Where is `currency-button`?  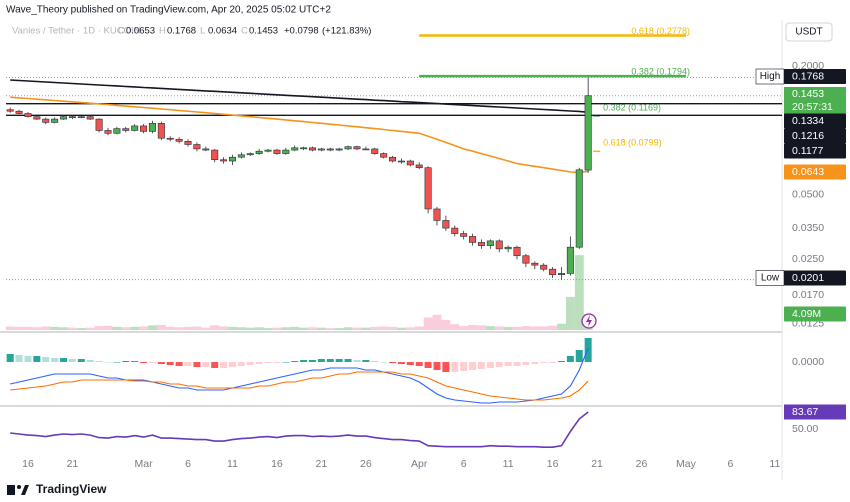
currency-button is located at coordinates (809, 32).